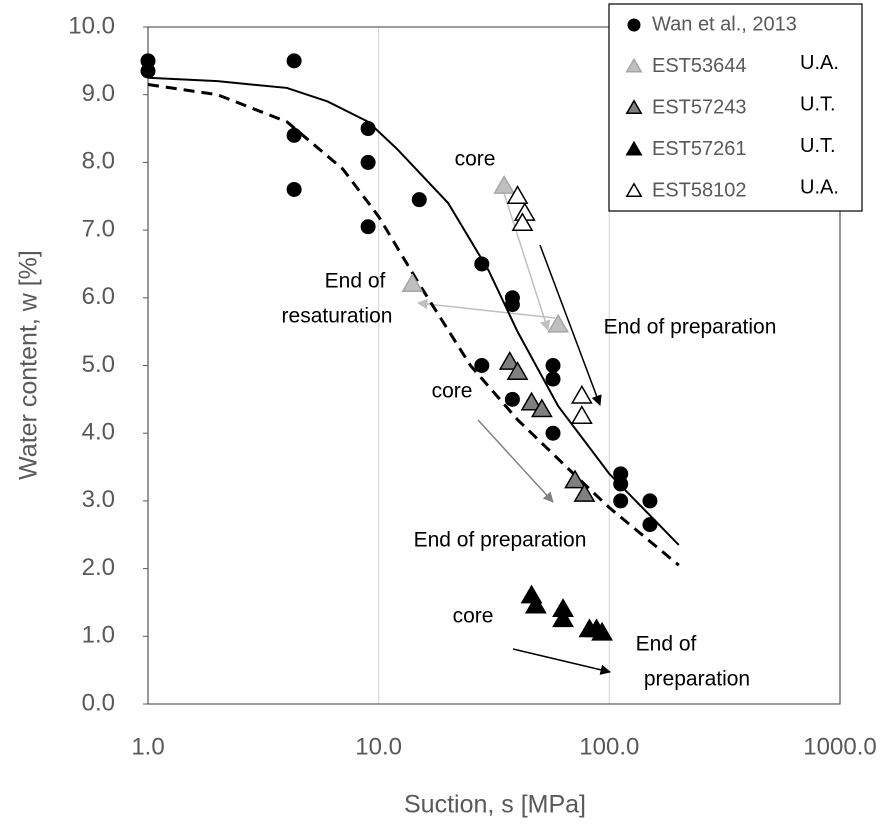  I want to click on legend-label: EST58102, so click(699, 190).